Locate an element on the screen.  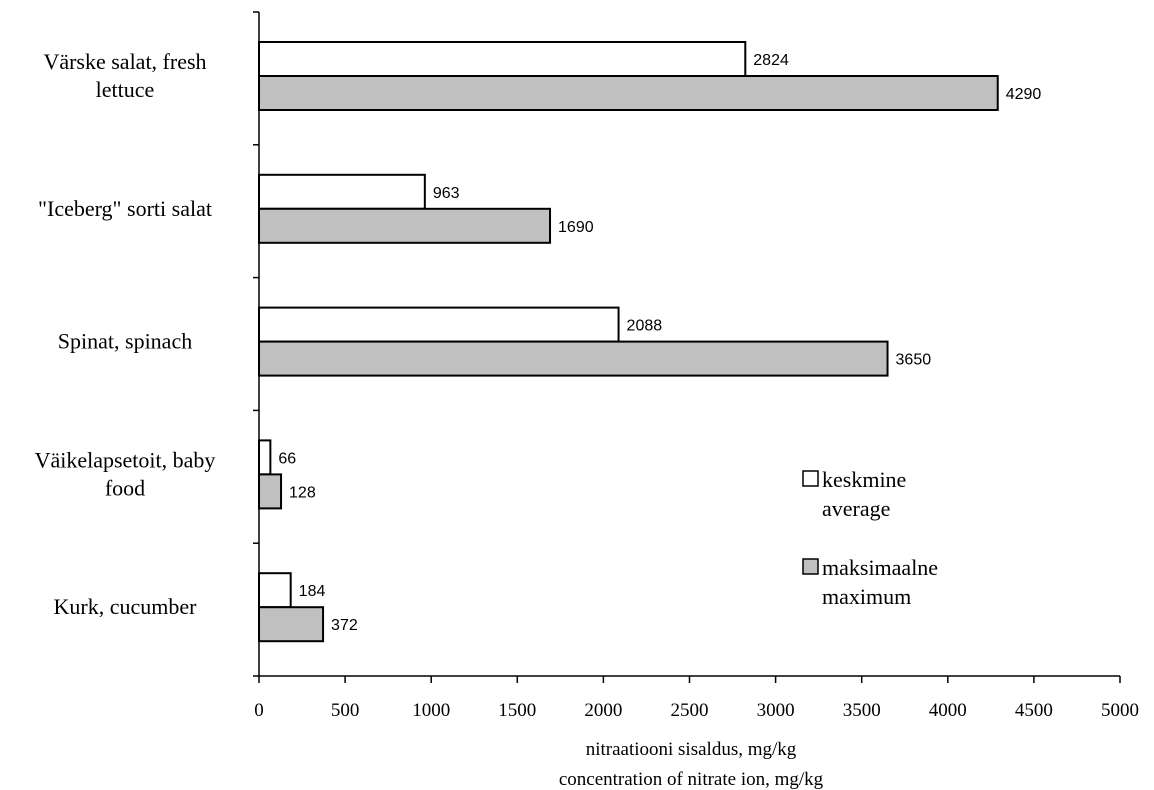
data-label-average-1: 2824 is located at coordinates (771, 60).